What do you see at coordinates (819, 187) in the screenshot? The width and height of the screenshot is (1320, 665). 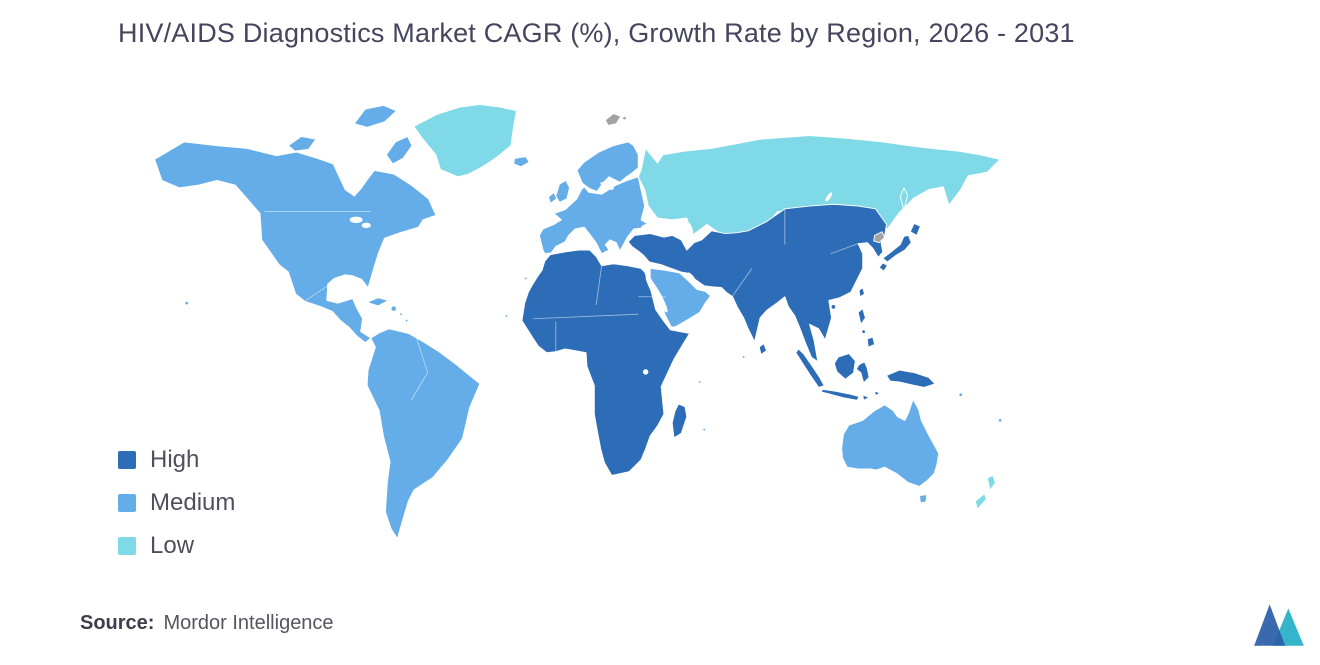 I see `region-russia` at bounding box center [819, 187].